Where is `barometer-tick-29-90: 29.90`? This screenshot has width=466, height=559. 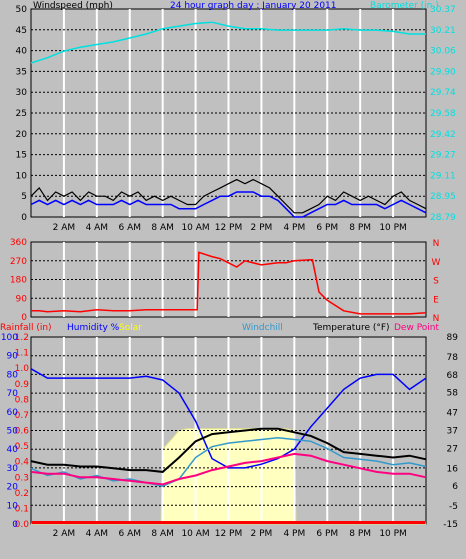
barometer-tick-29-90: 29.90 is located at coordinates (443, 72).